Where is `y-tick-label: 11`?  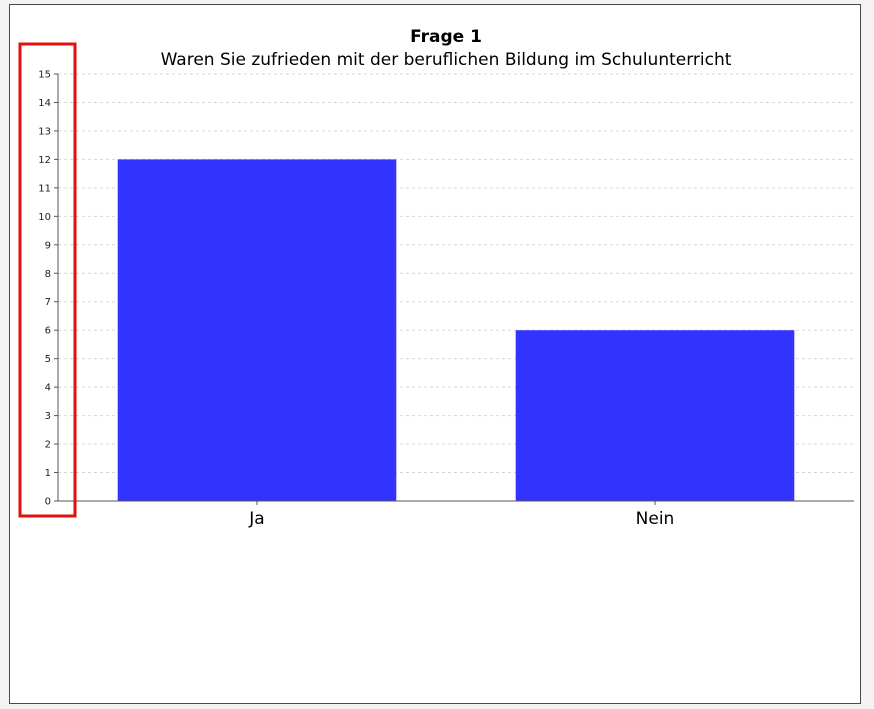
y-tick-label: 11 is located at coordinates (44, 188).